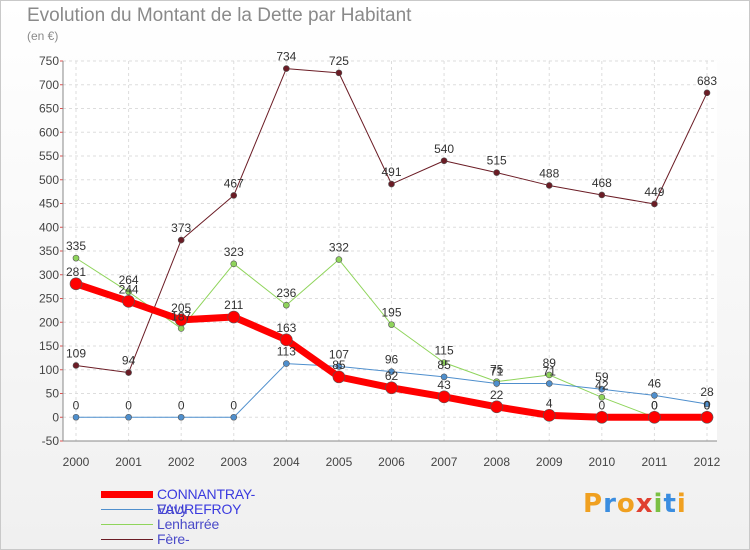 The image size is (750, 550). I want to click on data-label: 163, so click(286, 328).